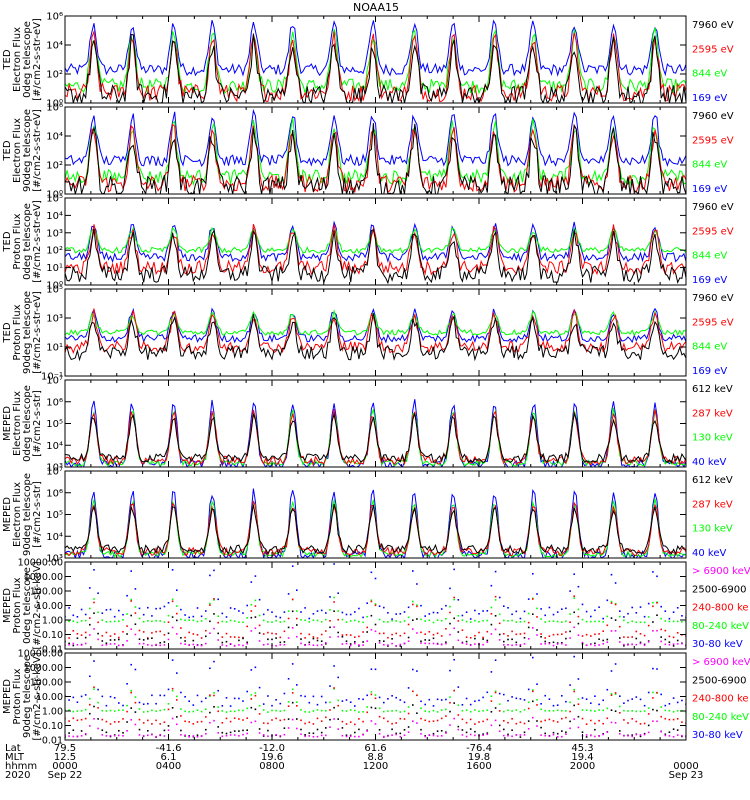 The height and width of the screenshot is (800, 750). I want to click on y-axis-label-line: TED, so click(7, 241).